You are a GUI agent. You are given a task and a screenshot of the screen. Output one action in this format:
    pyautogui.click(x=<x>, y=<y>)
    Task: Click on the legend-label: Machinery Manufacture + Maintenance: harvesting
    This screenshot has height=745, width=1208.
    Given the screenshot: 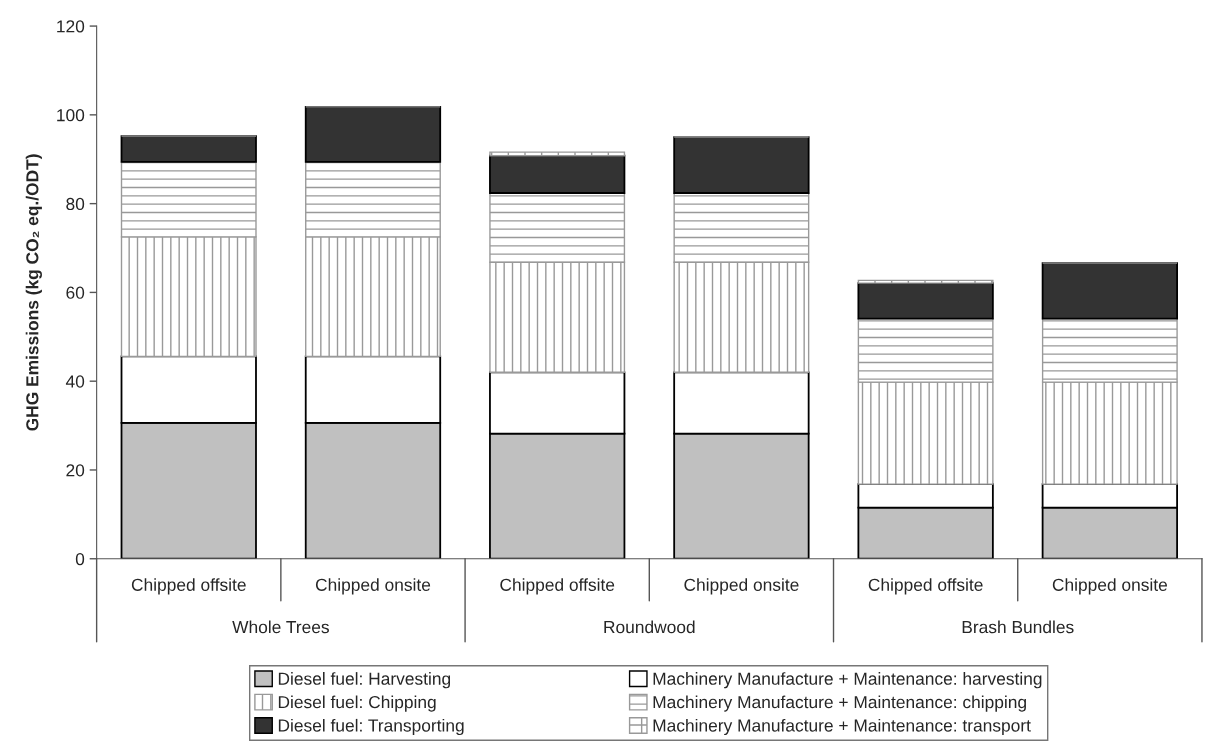 What is the action you would take?
    pyautogui.click(x=847, y=680)
    